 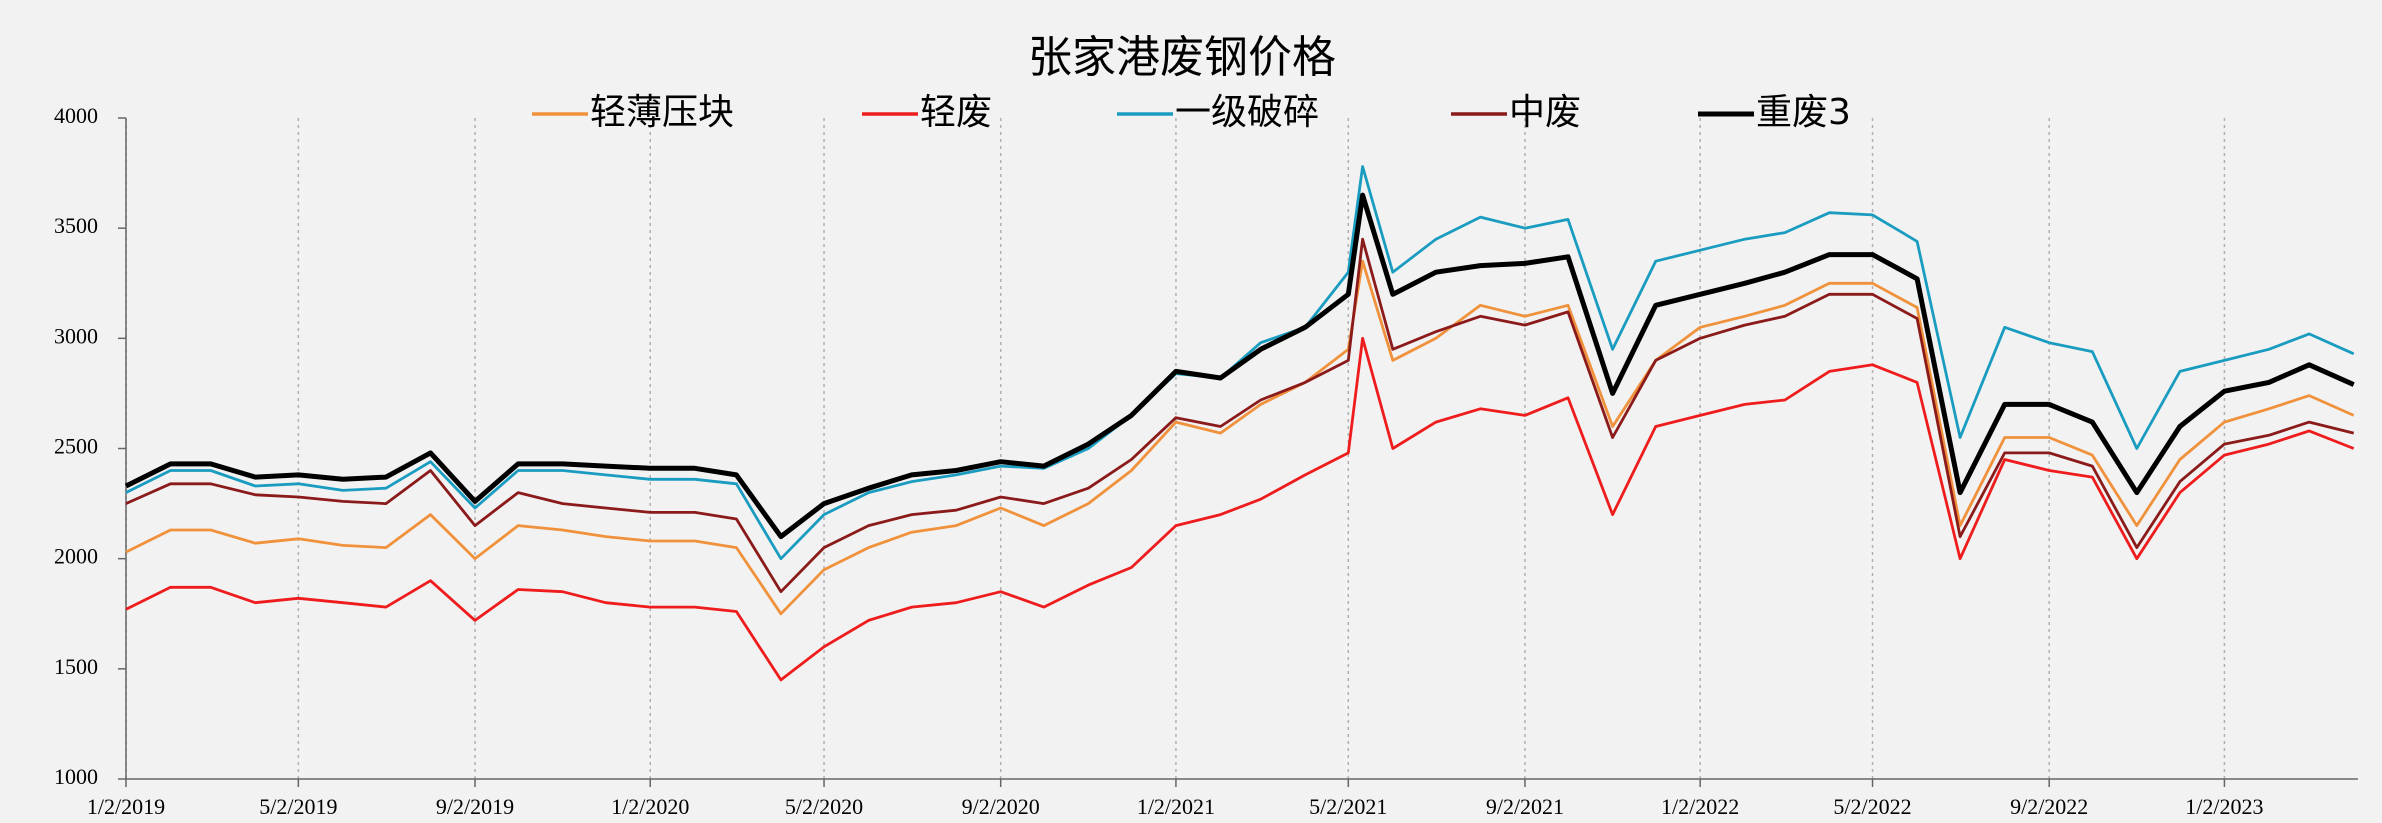 I want to click on y-tick-label: 1000, so click(x=76, y=776).